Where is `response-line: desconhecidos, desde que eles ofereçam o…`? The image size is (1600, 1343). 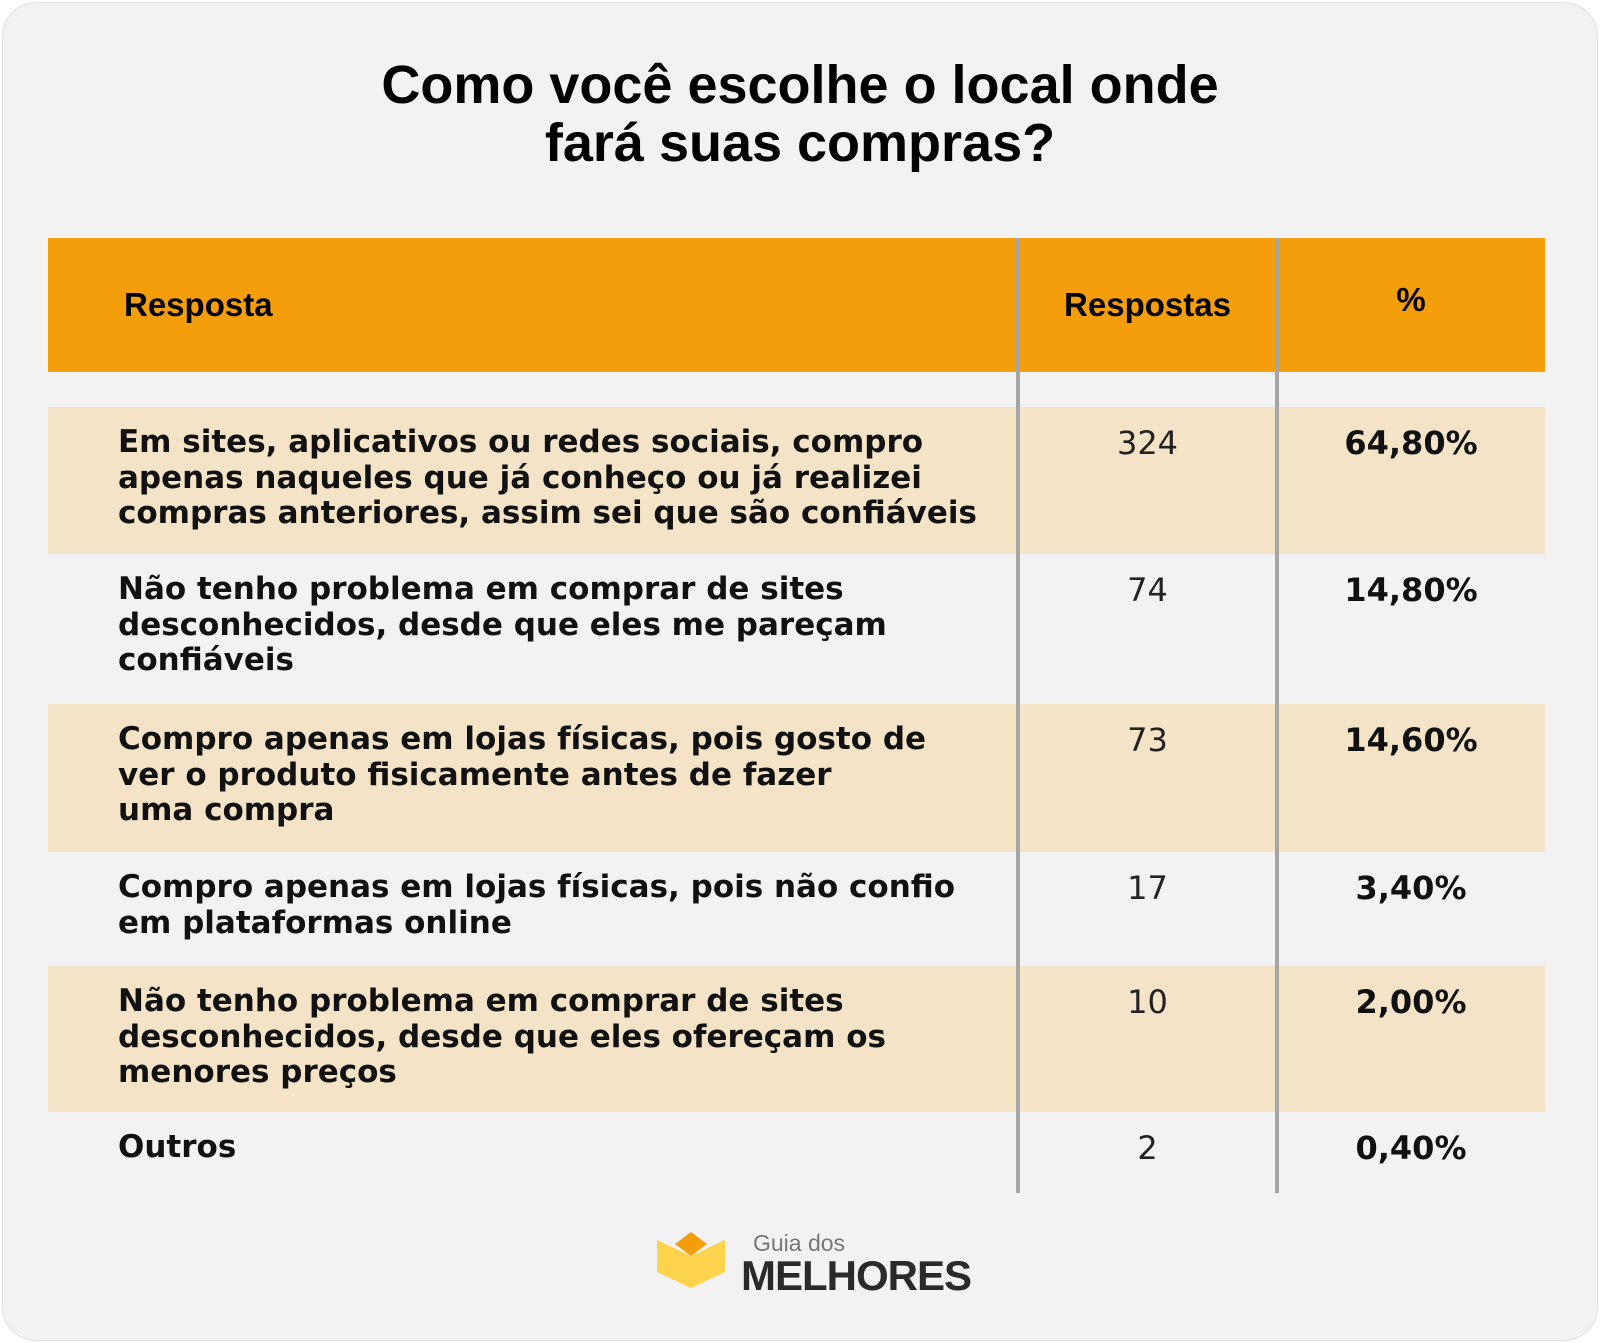
response-line: desconhecidos, desde que eles ofereçam o… is located at coordinates (502, 1036).